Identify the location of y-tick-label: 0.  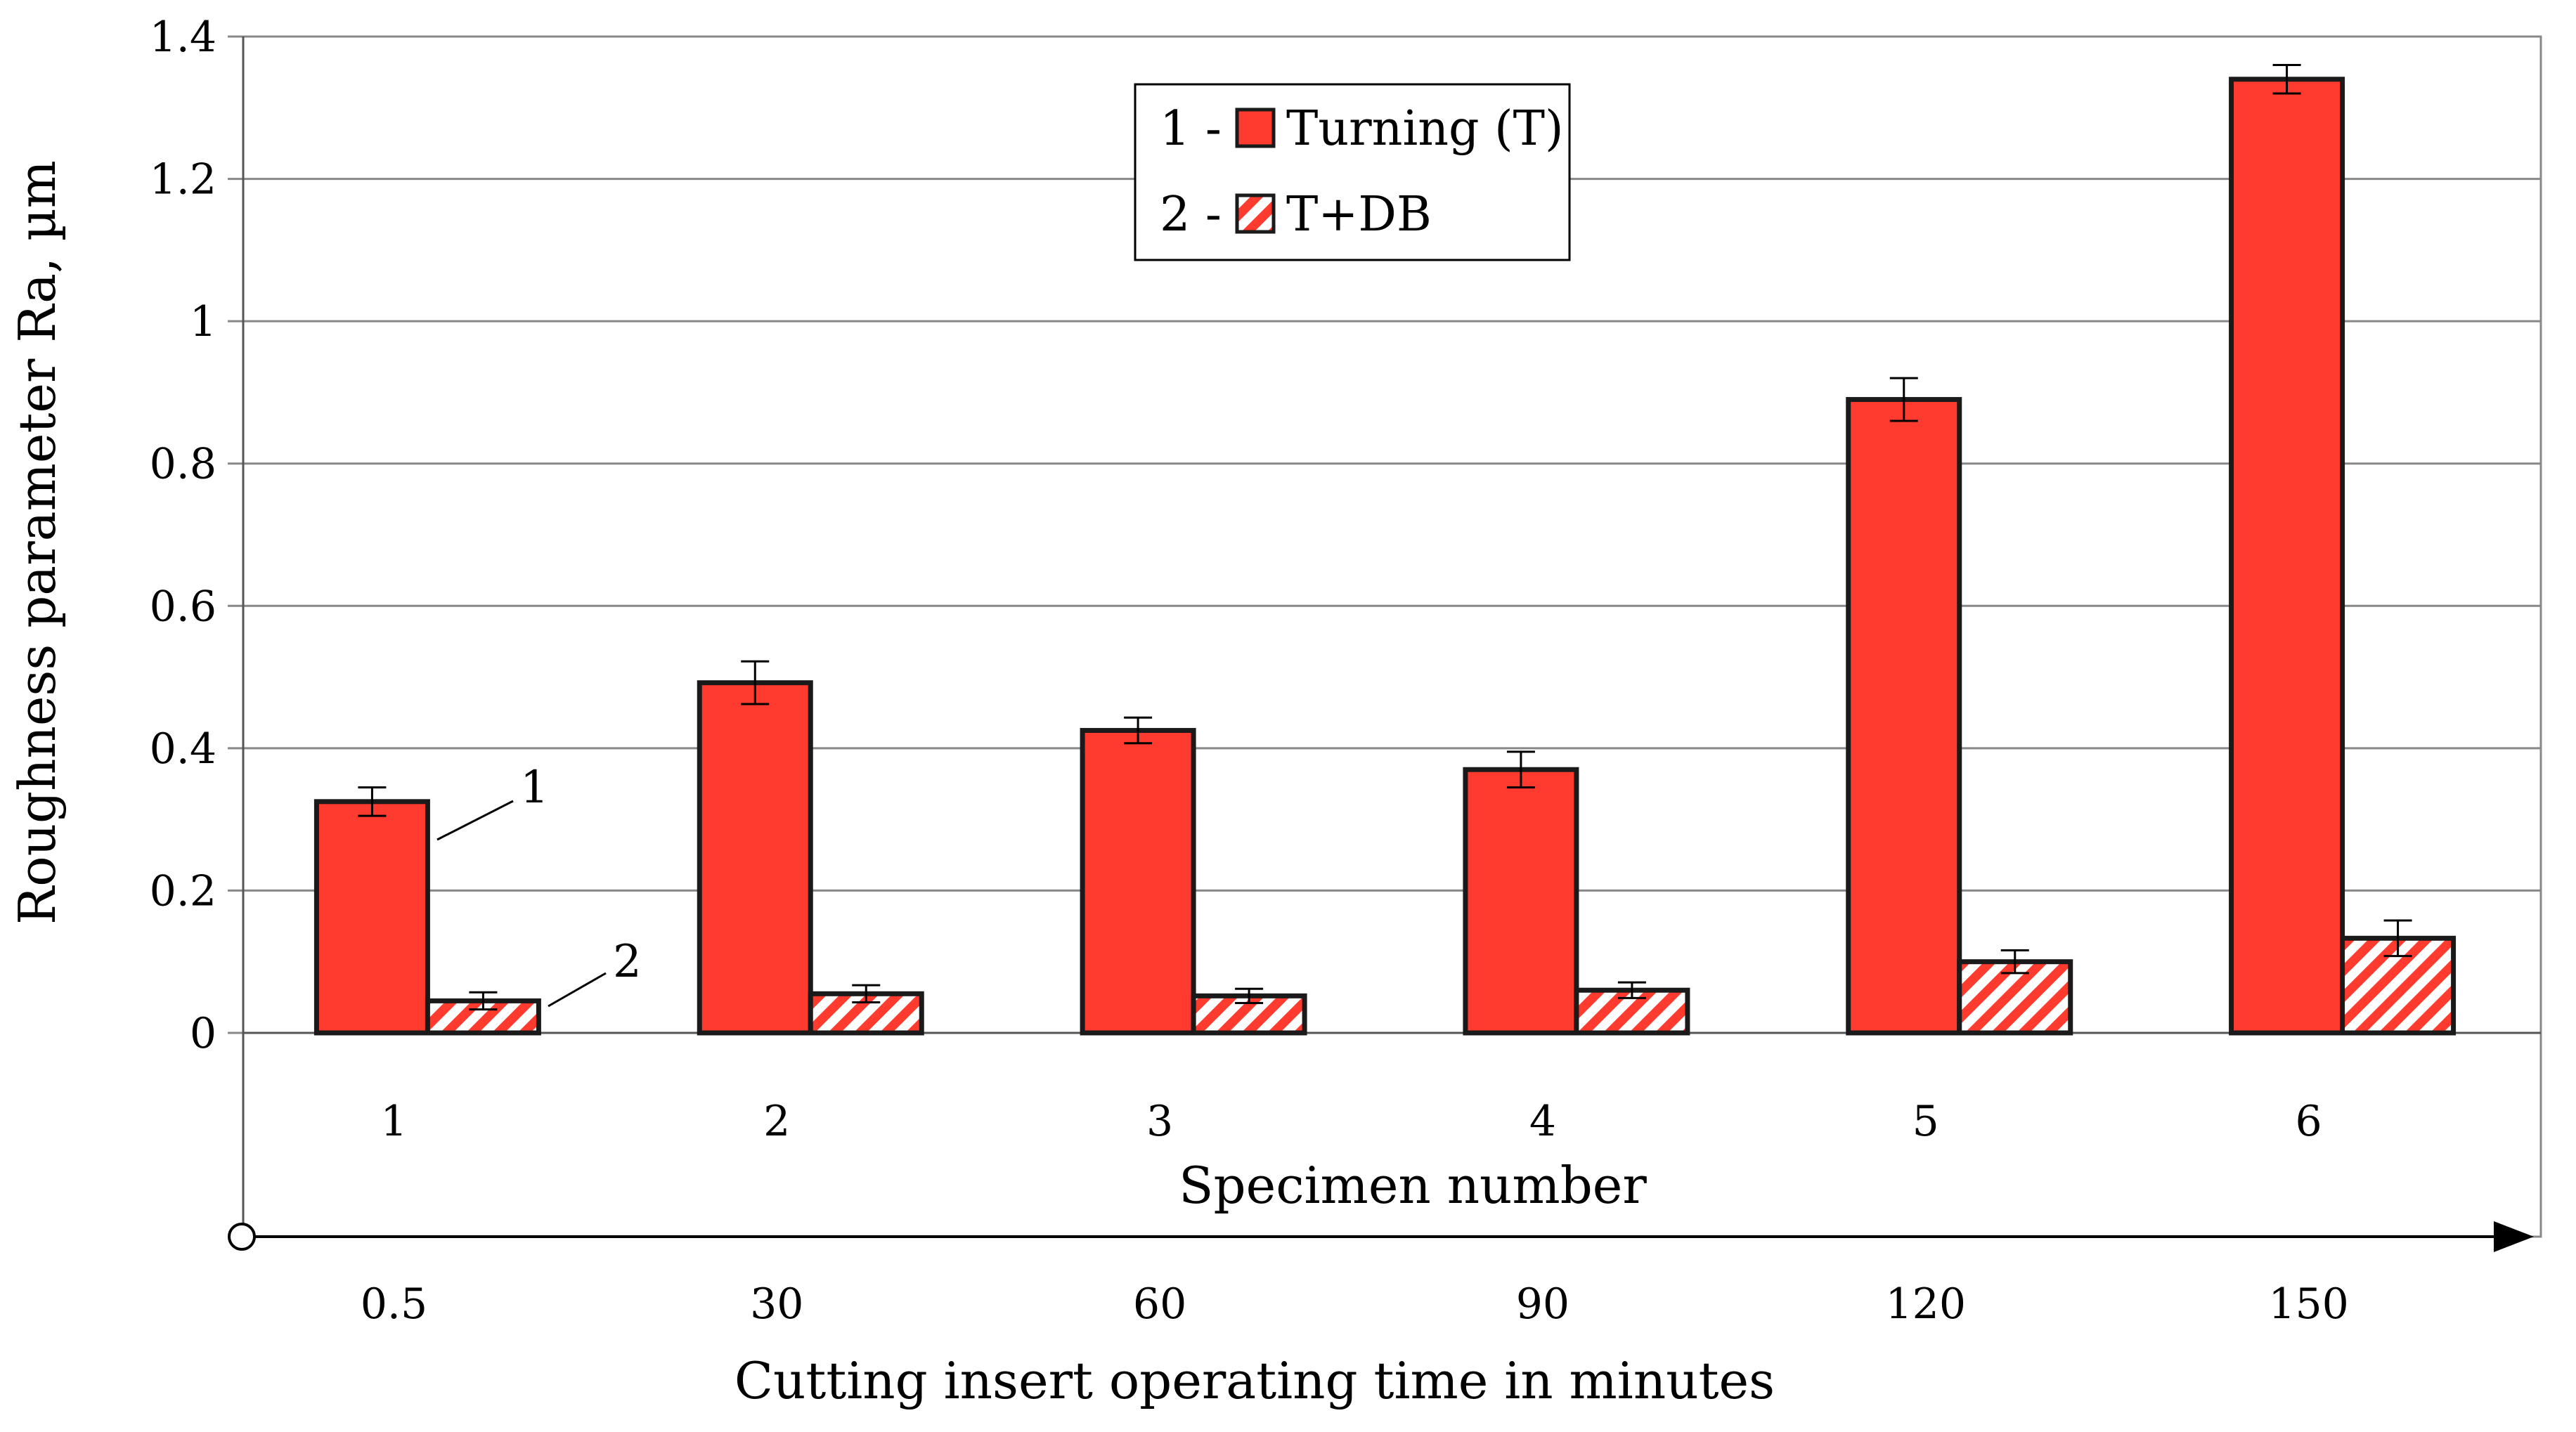
(203, 1033).